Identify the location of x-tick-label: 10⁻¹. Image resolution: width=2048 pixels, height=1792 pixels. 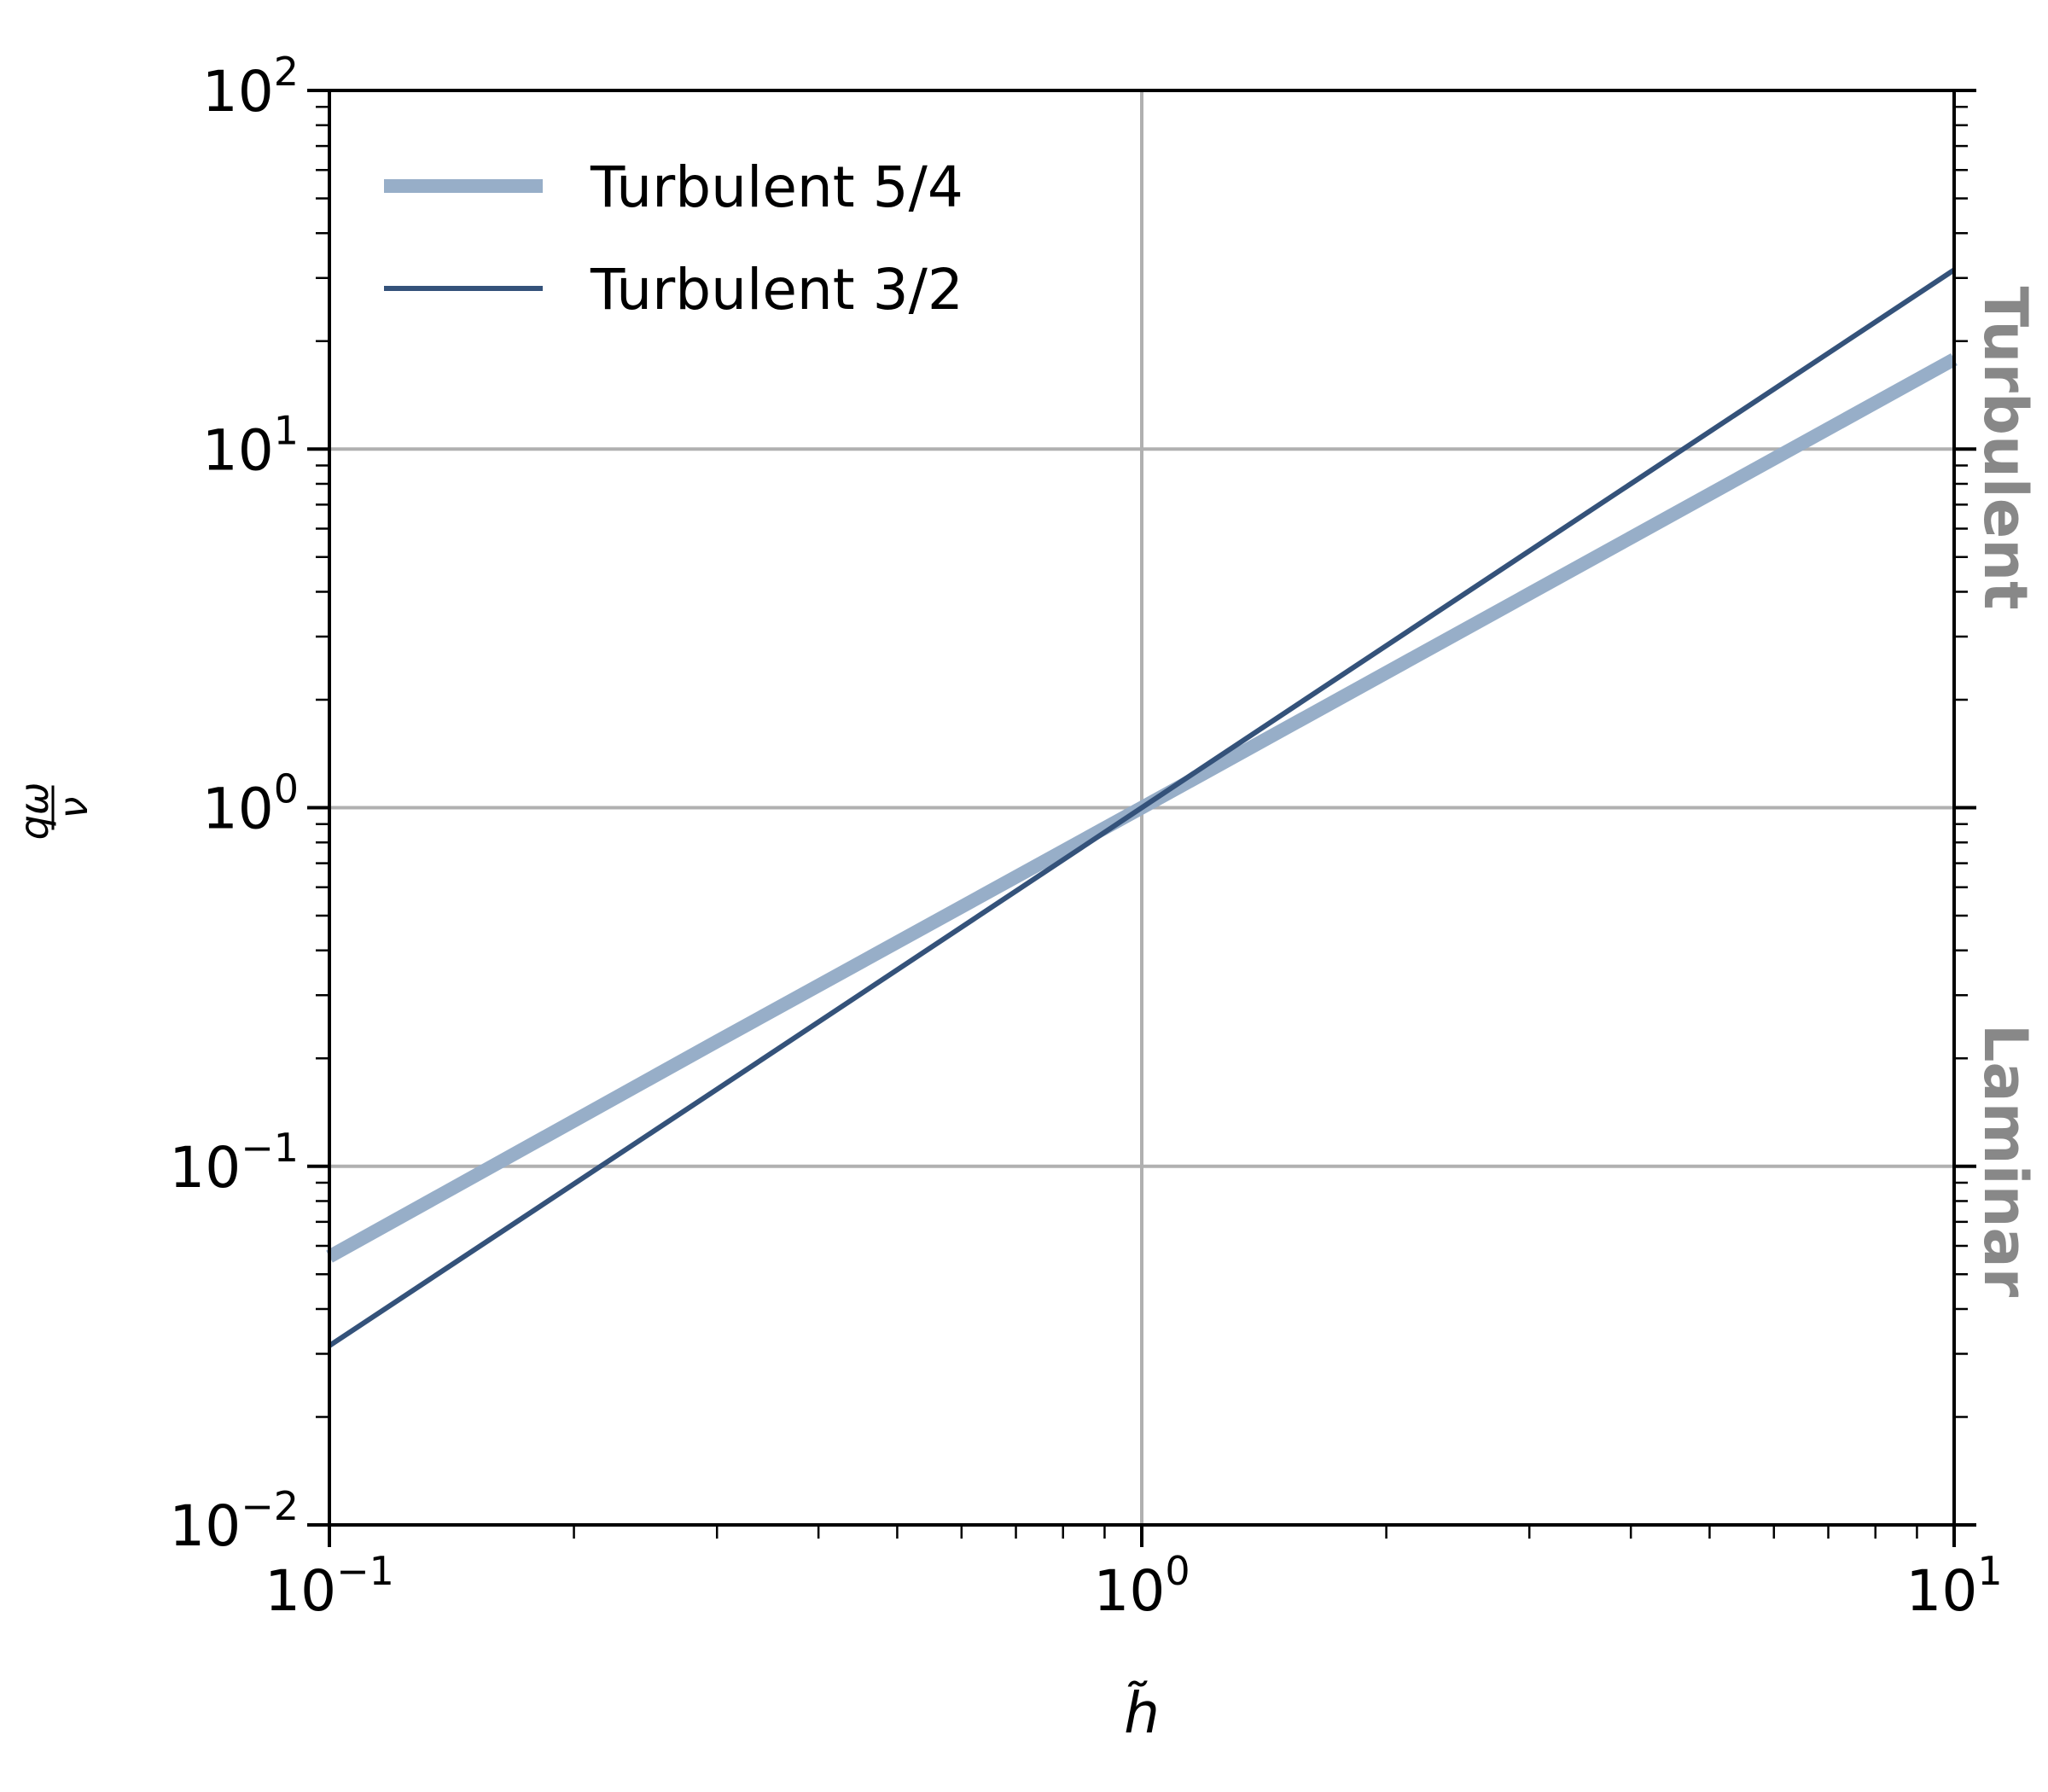
(329, 1586).